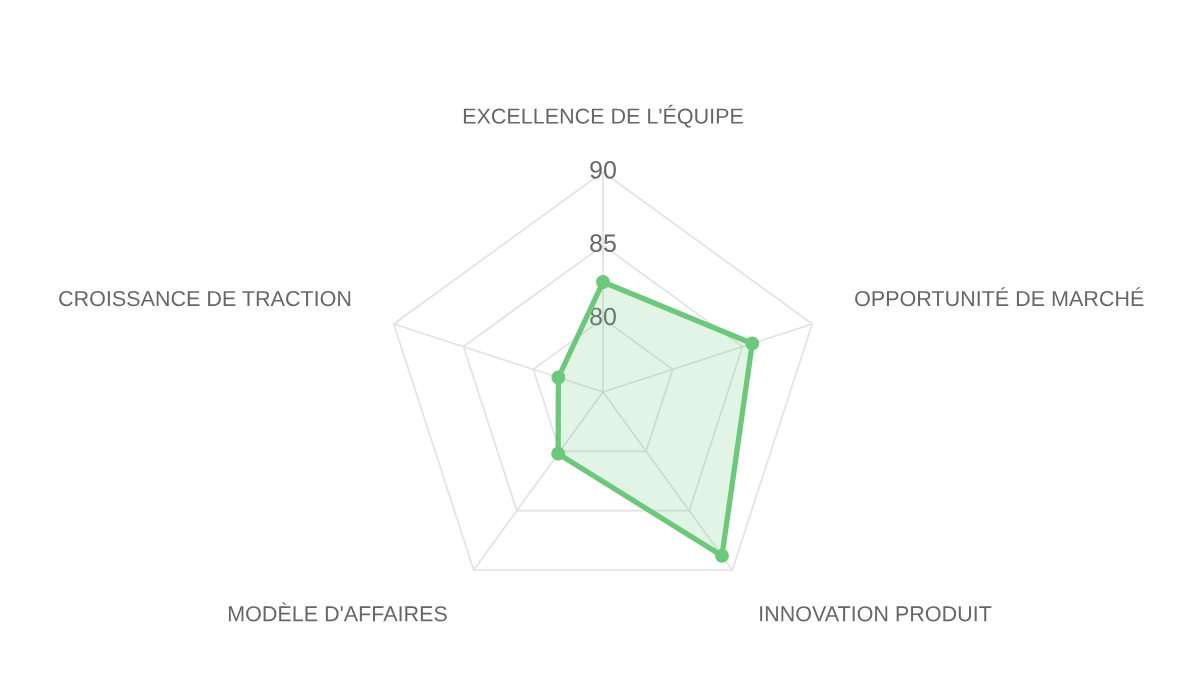 The image size is (1200, 675). I want to click on spoke-label: CROISSANCE DE TRACTION, so click(205, 298).